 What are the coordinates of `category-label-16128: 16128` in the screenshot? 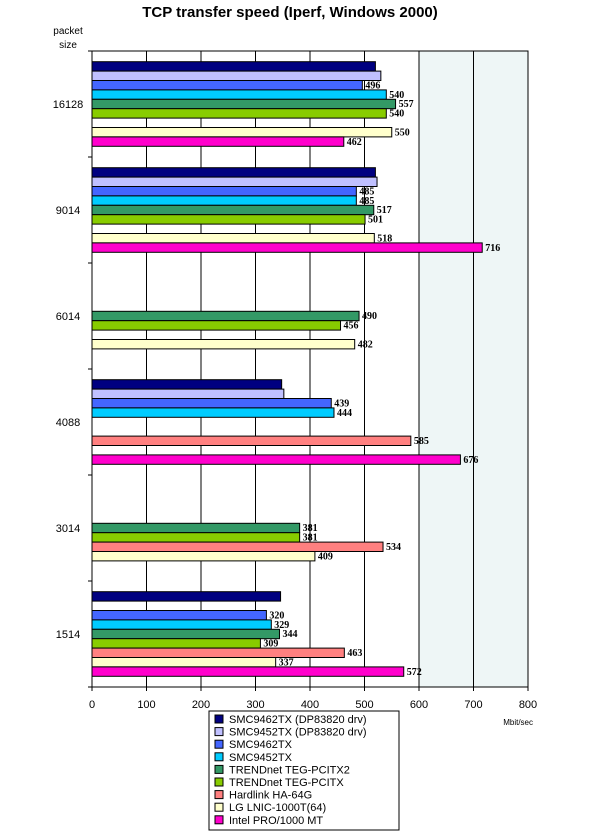 It's located at (68, 105).